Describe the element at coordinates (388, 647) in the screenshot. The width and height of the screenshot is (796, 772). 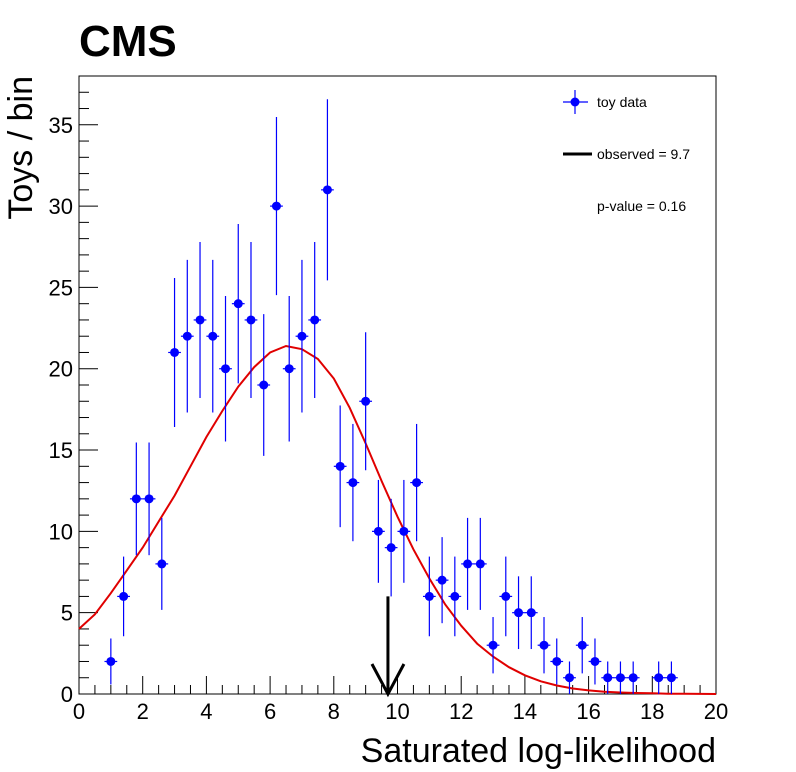
I see `observed-arrow` at that location.